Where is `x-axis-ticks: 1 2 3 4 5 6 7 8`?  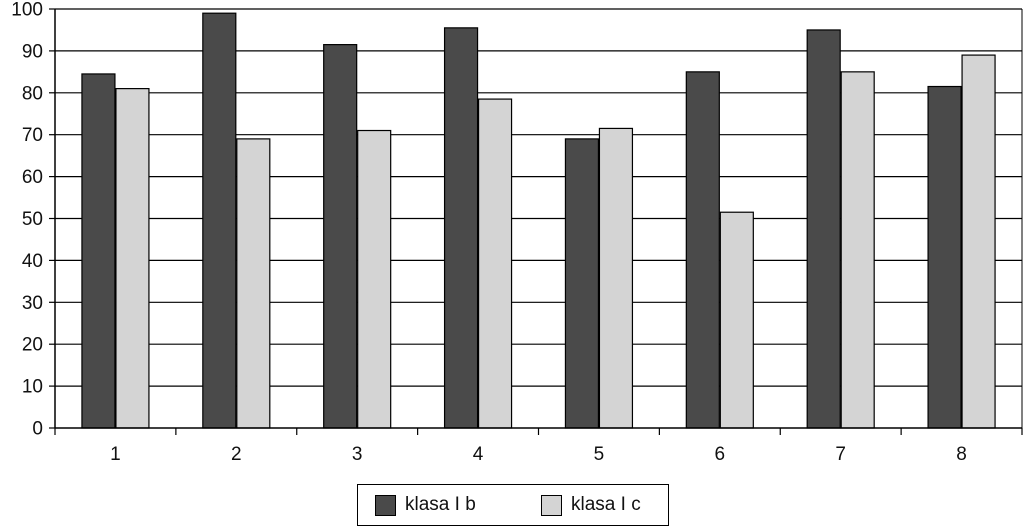
x-axis-ticks: 1 2 3 4 5 6 7 8 is located at coordinates (538, 446).